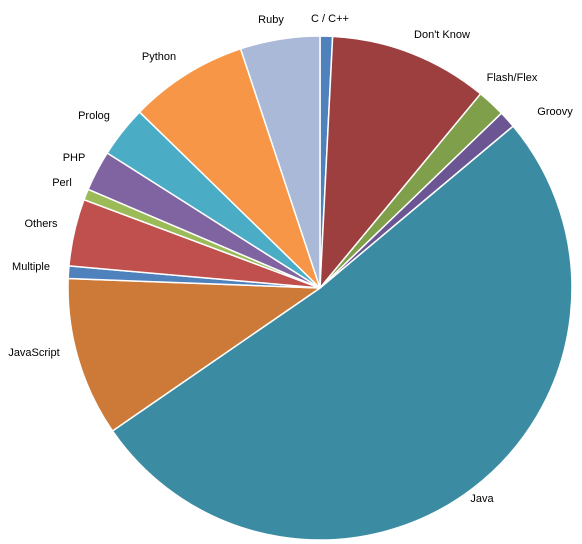  Describe the element at coordinates (94, 116) in the screenshot. I see `pie-label-prolog: Prolog` at that location.